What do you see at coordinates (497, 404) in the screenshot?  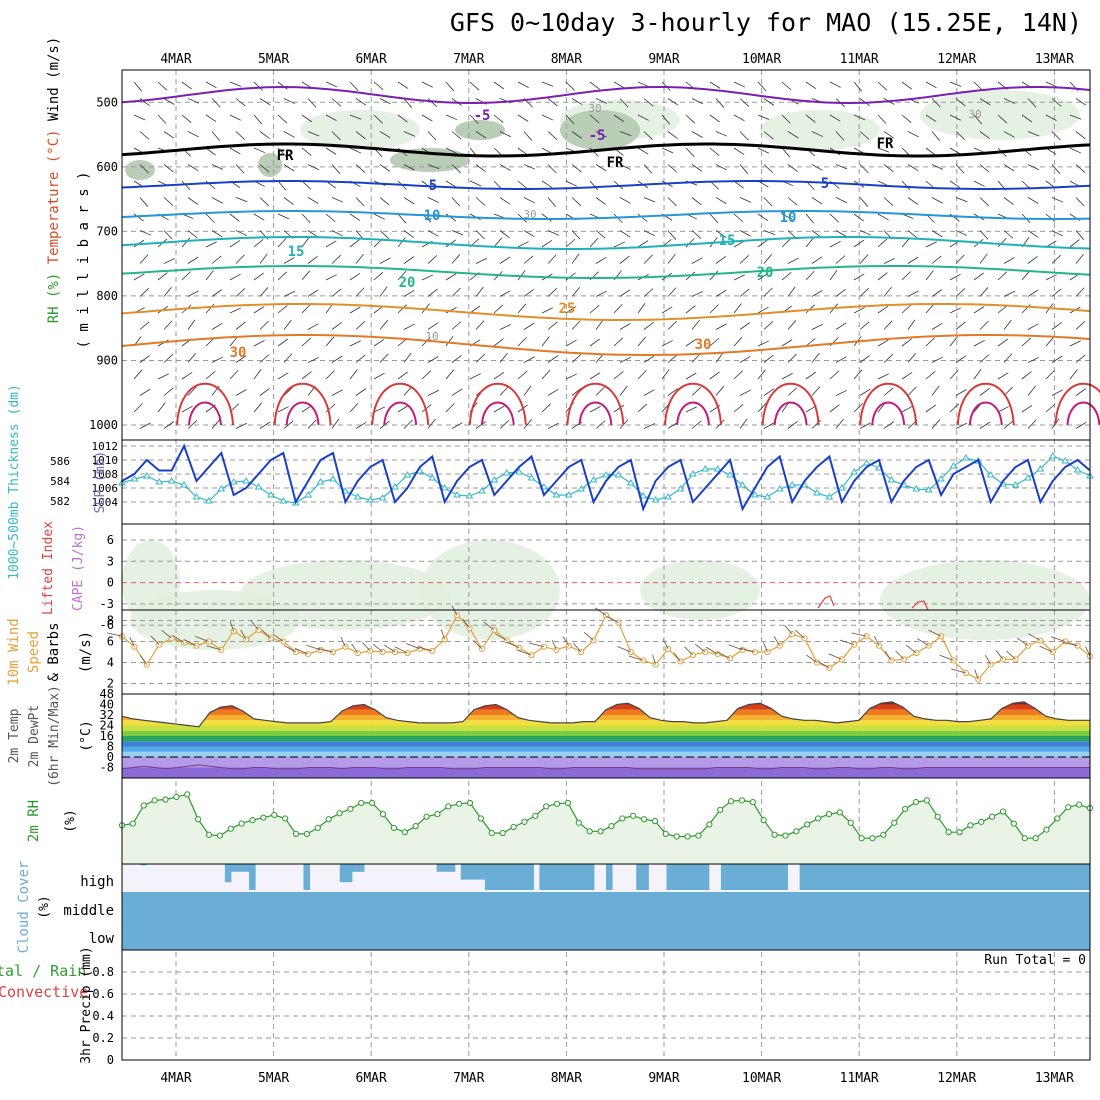 I see `temperature-contour` at bounding box center [497, 404].